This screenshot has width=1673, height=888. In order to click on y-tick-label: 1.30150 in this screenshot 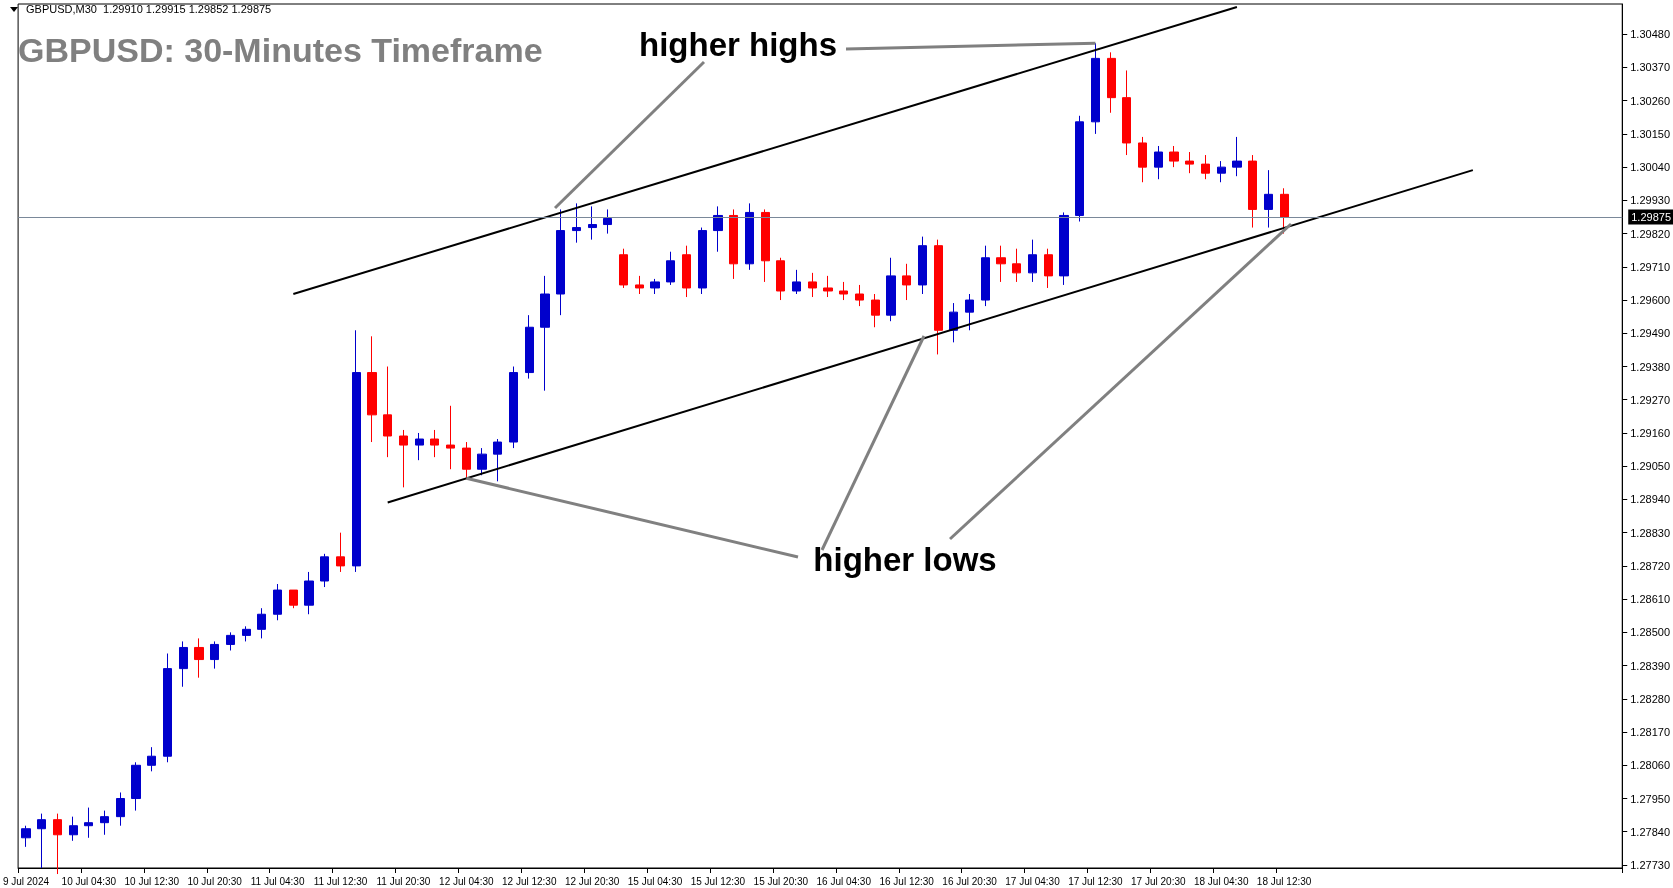, I will do `click(1650, 133)`.